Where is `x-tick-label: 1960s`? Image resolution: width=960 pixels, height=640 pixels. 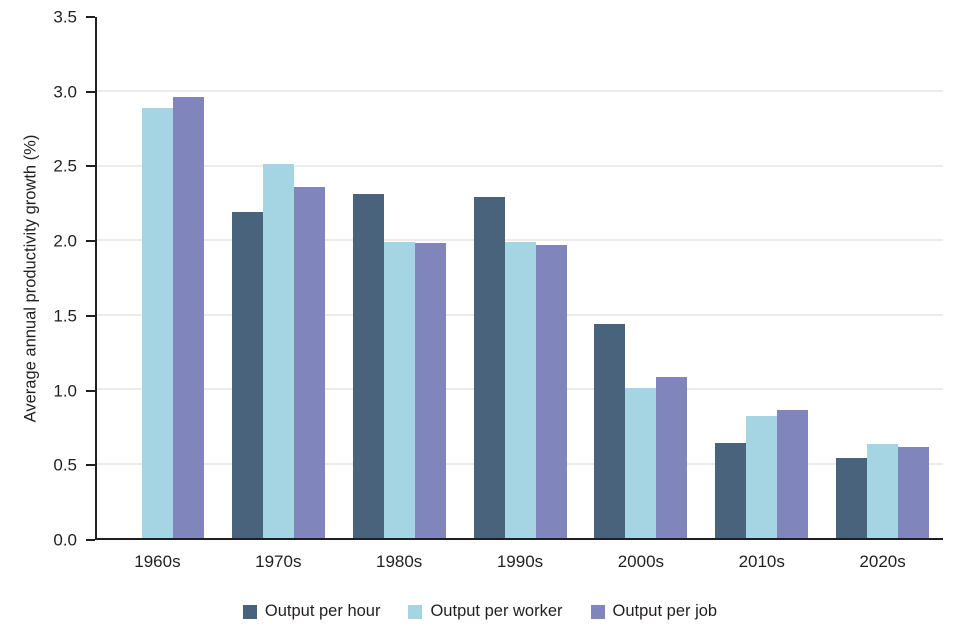 x-tick-label: 1960s is located at coordinates (157, 561).